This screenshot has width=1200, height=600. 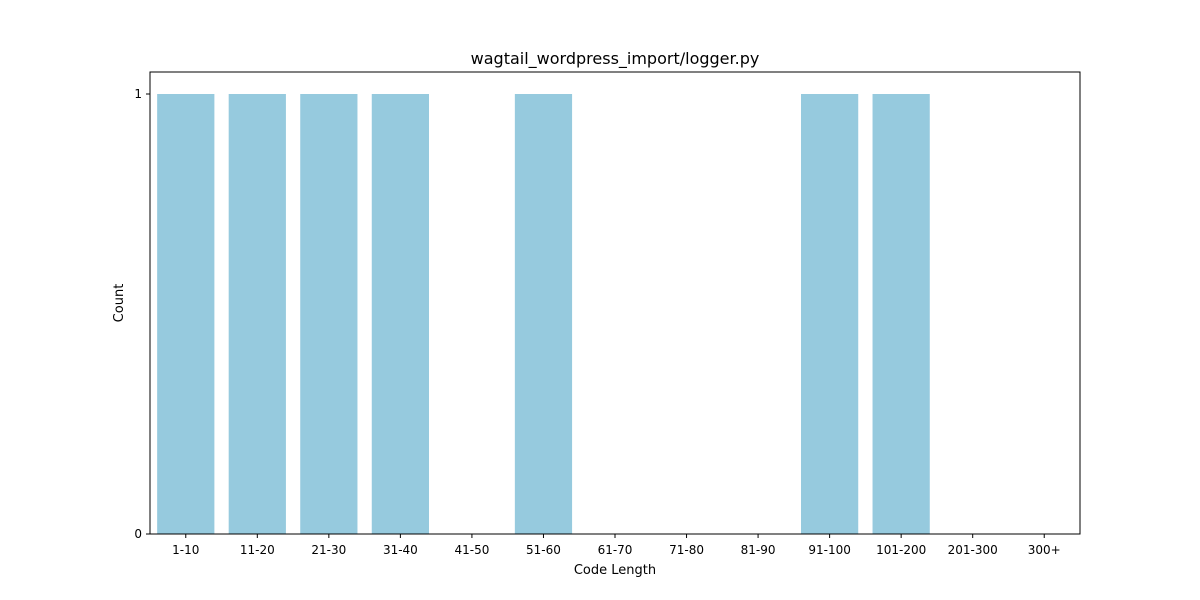 I want to click on x-tick-label: 41-50, so click(x=471, y=550).